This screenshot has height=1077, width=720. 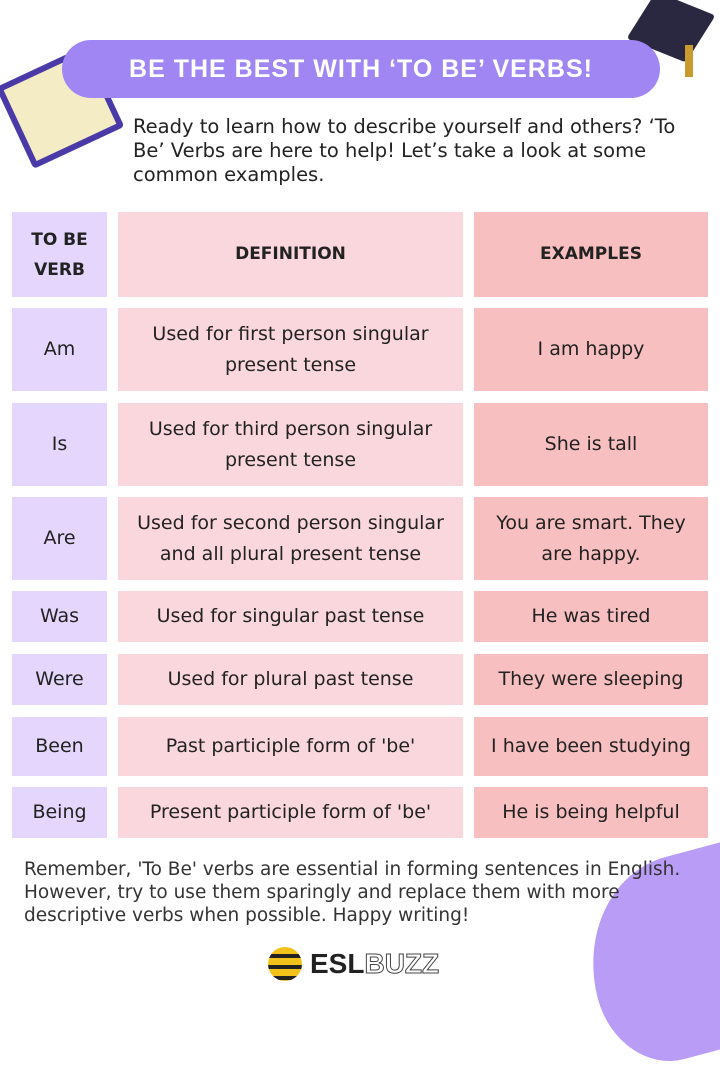 What do you see at coordinates (59, 679) in the screenshot?
I see `row-verb: Were` at bounding box center [59, 679].